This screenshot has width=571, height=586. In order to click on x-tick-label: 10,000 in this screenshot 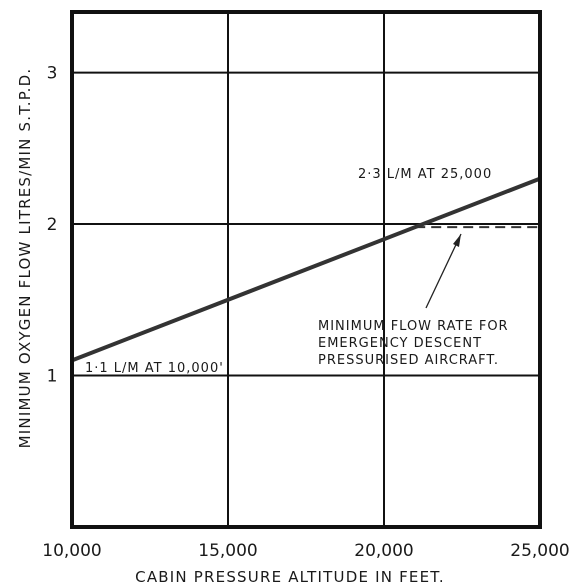, I will do `click(71, 551)`.